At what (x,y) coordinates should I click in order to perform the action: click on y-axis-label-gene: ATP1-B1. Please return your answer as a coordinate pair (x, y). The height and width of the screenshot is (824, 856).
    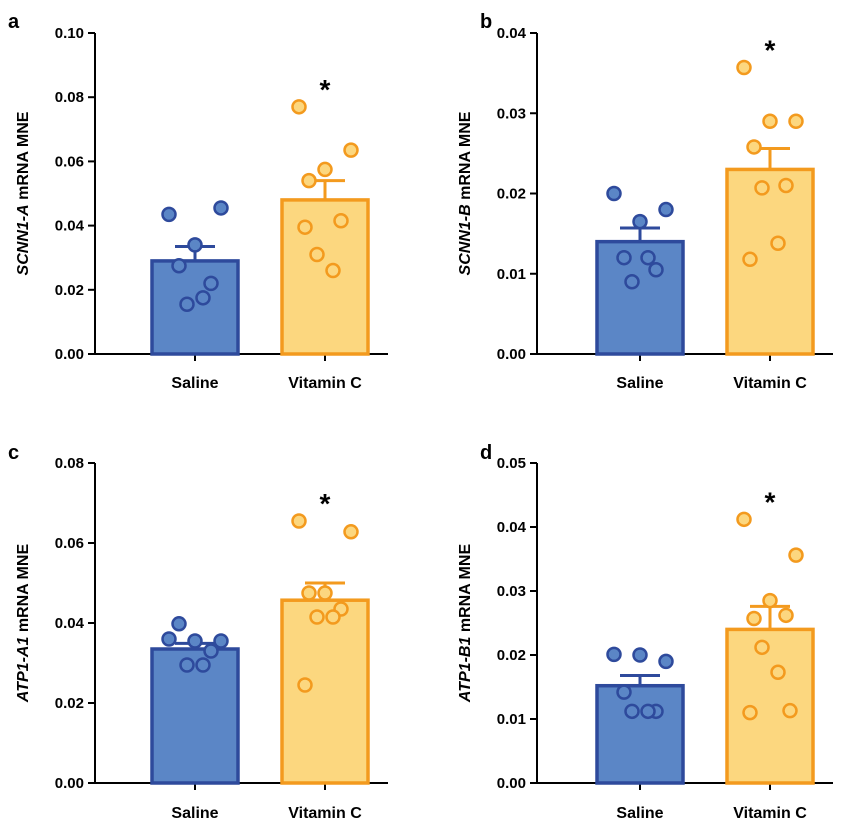
    Looking at the image, I should click on (465, 670).